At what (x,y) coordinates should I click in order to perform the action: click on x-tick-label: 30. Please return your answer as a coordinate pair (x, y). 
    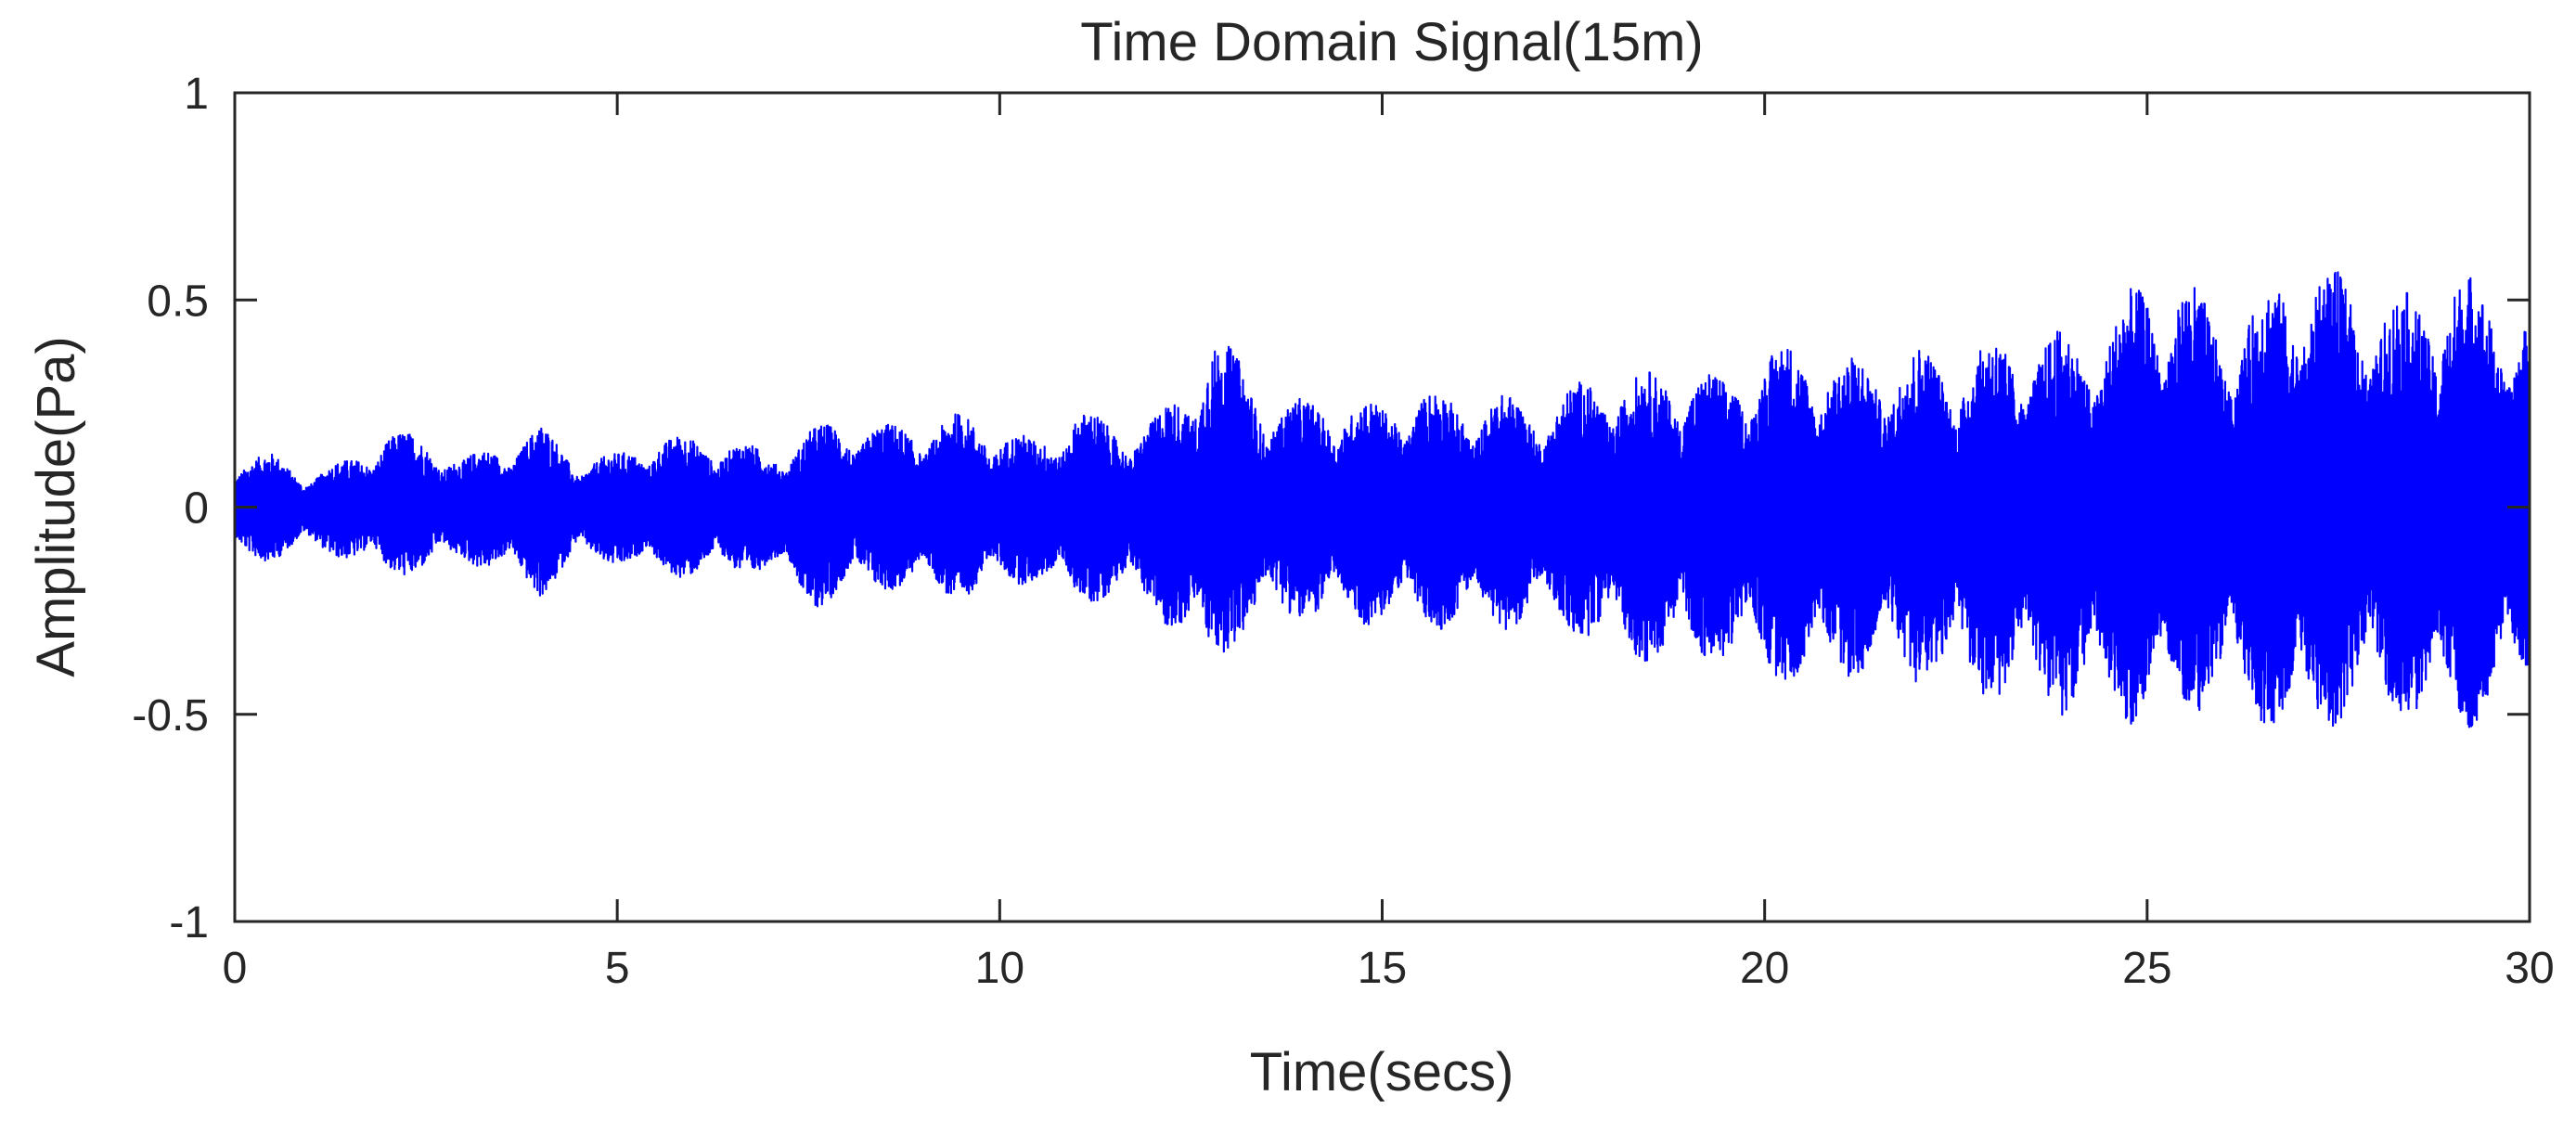
    Looking at the image, I should click on (2529, 968).